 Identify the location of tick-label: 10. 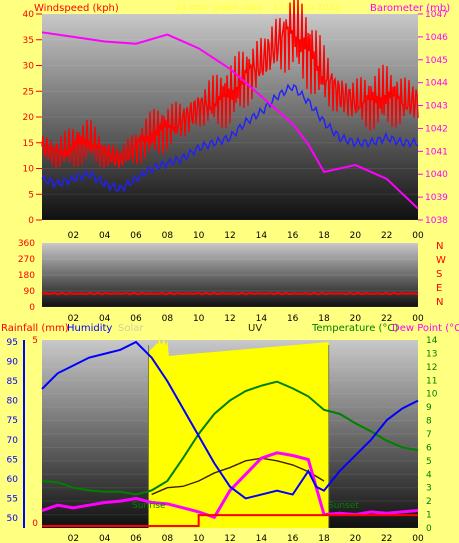
(432, 395).